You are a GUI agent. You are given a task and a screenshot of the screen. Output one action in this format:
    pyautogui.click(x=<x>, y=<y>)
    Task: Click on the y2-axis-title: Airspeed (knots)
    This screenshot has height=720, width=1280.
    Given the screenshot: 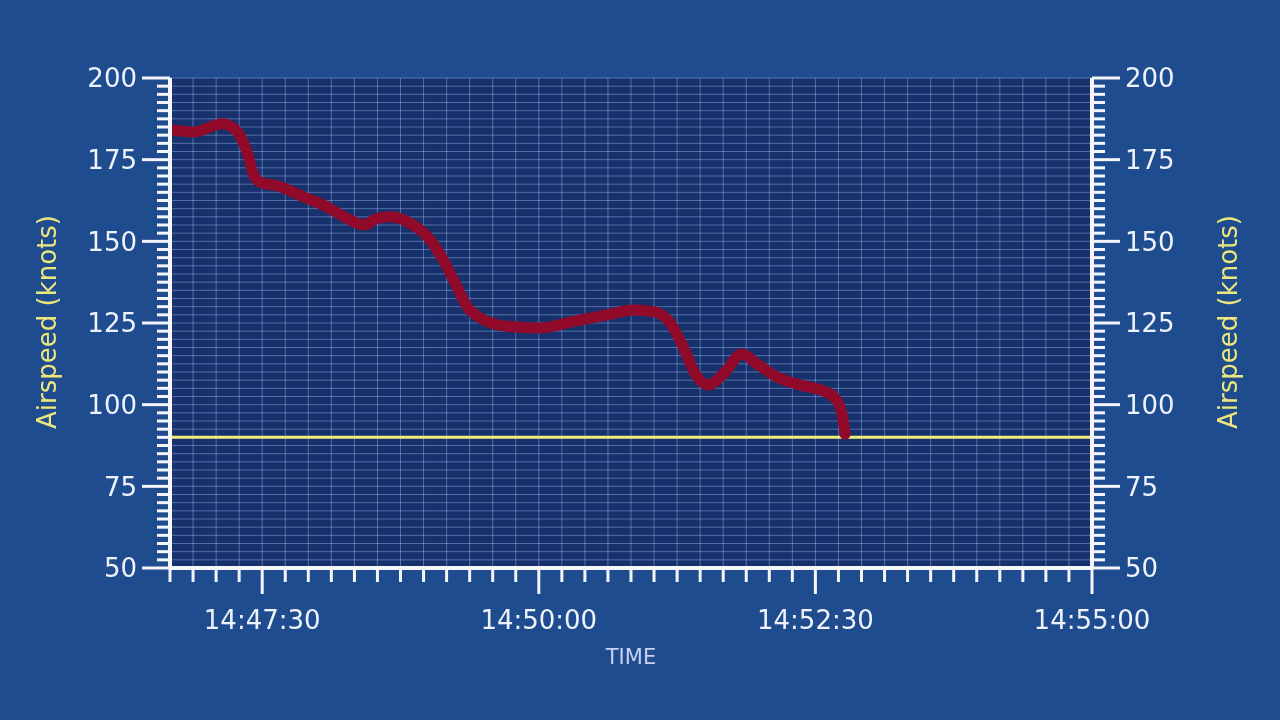 What is the action you would take?
    pyautogui.click(x=1228, y=322)
    